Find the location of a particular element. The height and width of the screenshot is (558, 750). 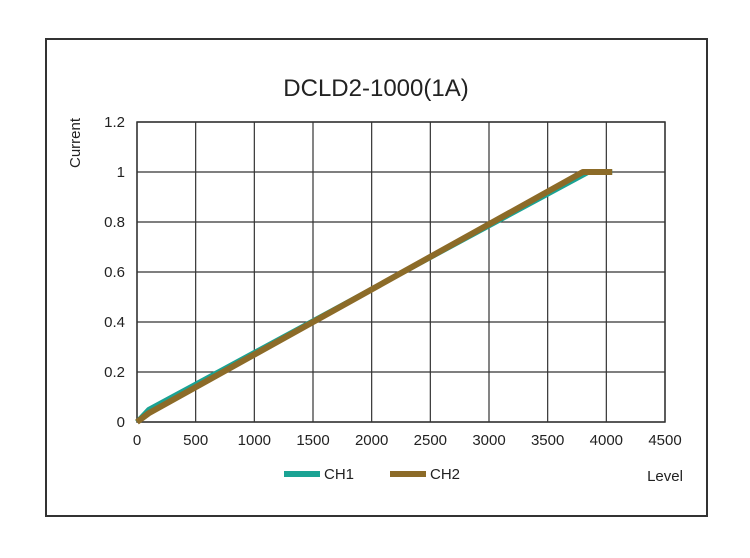

y-tick-label: 1.2 is located at coordinates (114, 122).